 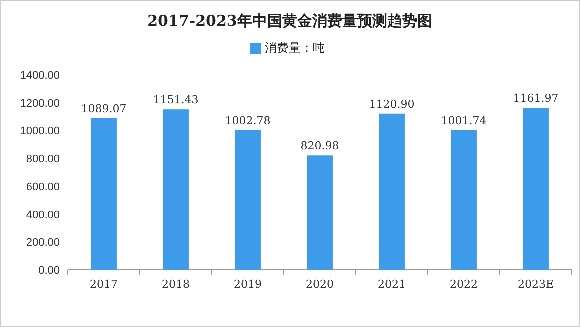 I want to click on y-tick-label: 400.00, so click(x=43, y=215).